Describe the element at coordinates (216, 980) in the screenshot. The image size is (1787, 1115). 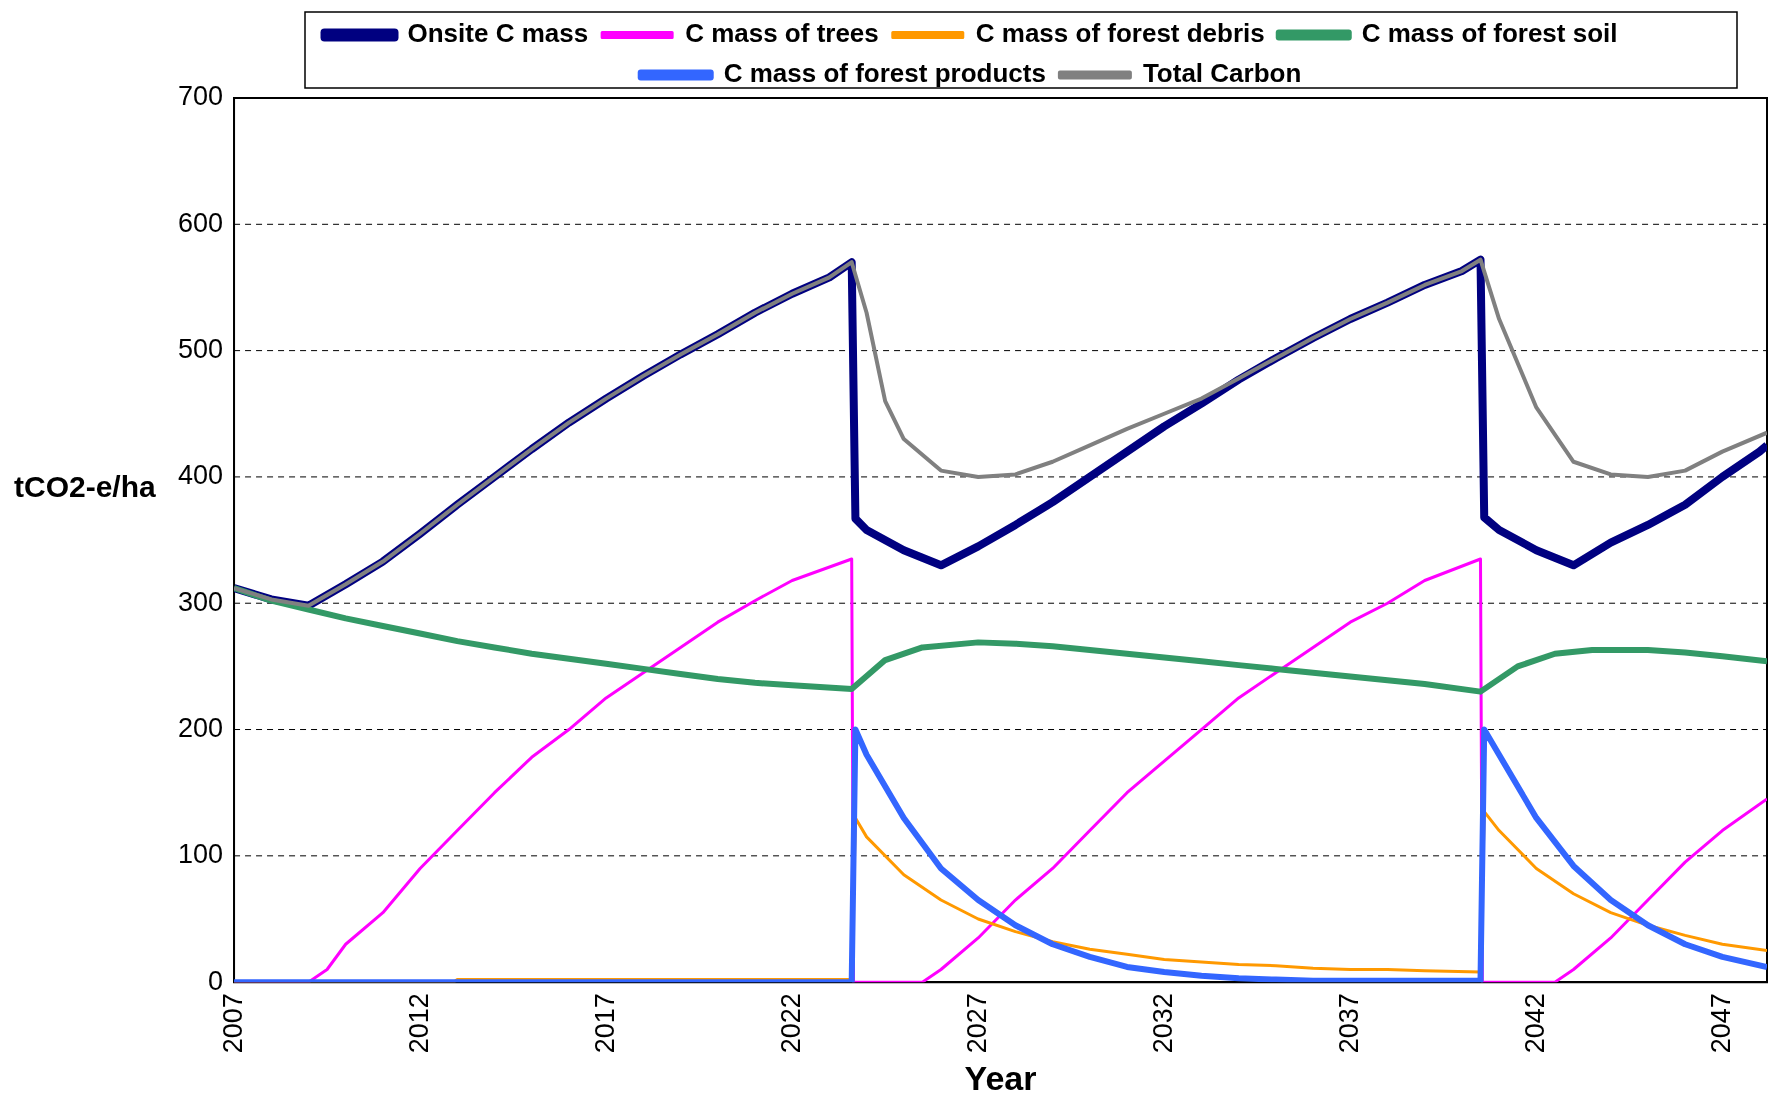
I see `y-tick-label: 0` at that location.